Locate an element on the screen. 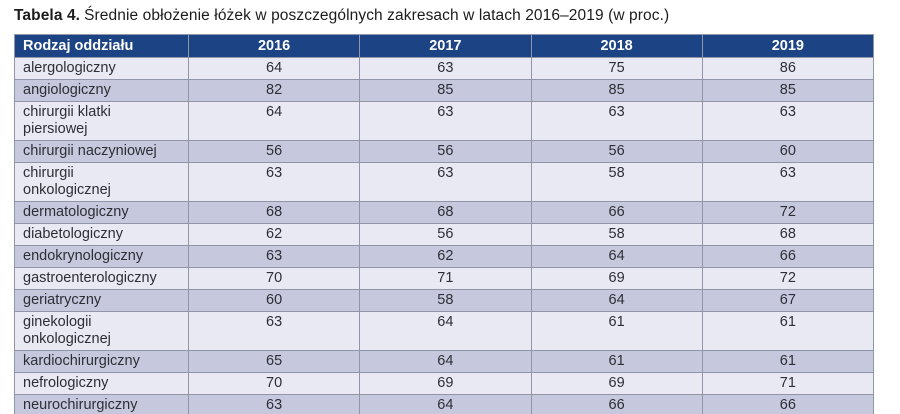 The height and width of the screenshot is (414, 900). ward-name-cell: neurochirurgiczny is located at coordinates (101, 404).